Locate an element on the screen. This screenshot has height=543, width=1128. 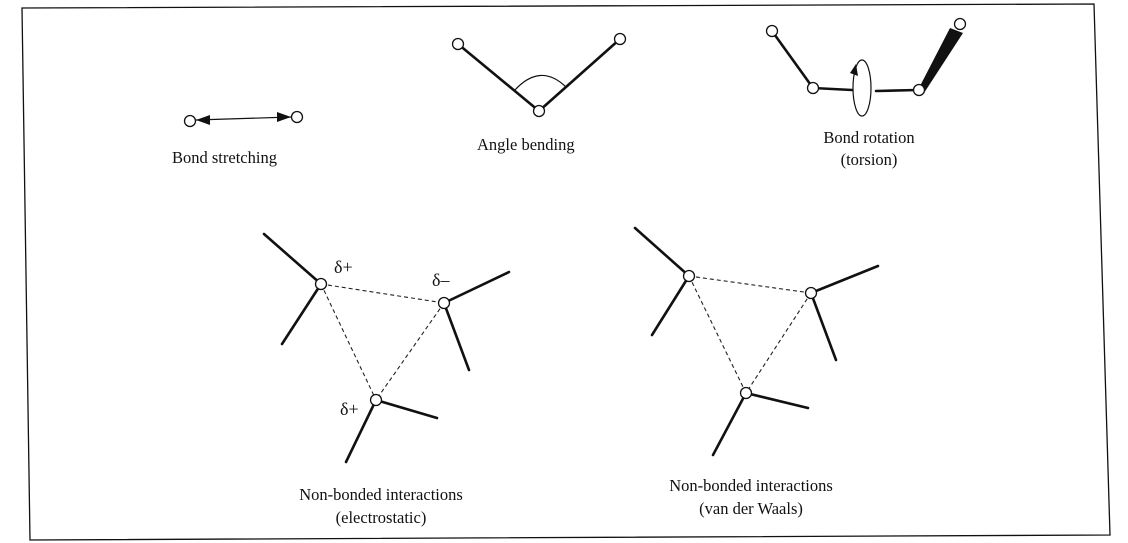
charge-top-right: δ– is located at coordinates (441, 280).